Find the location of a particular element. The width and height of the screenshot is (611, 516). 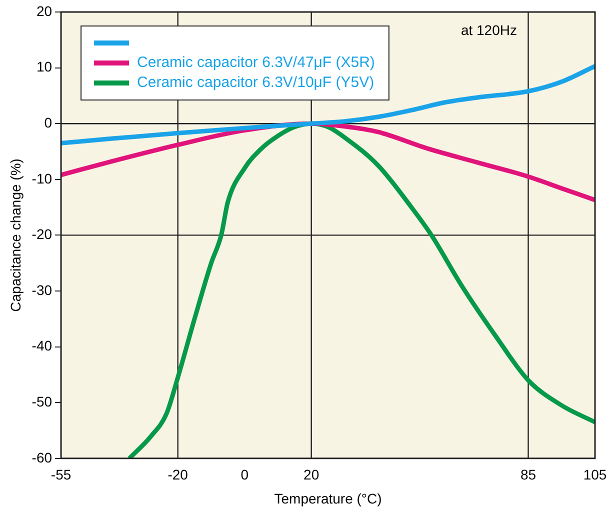

y-tick-label: -50 is located at coordinates (42, 401).